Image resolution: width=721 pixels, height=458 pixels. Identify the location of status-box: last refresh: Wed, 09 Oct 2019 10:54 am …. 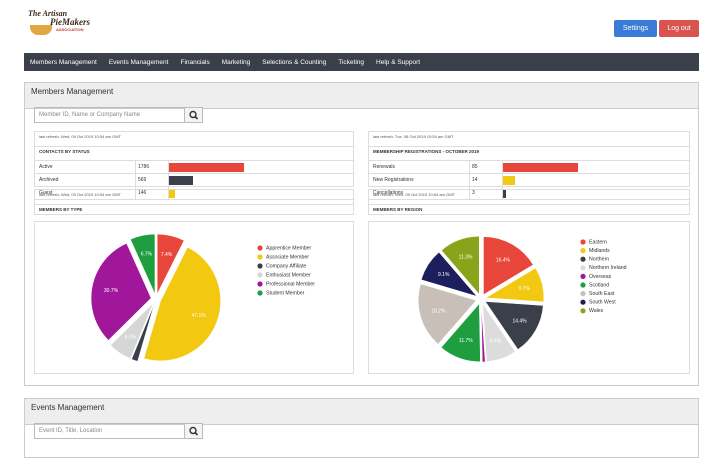
(194, 165).